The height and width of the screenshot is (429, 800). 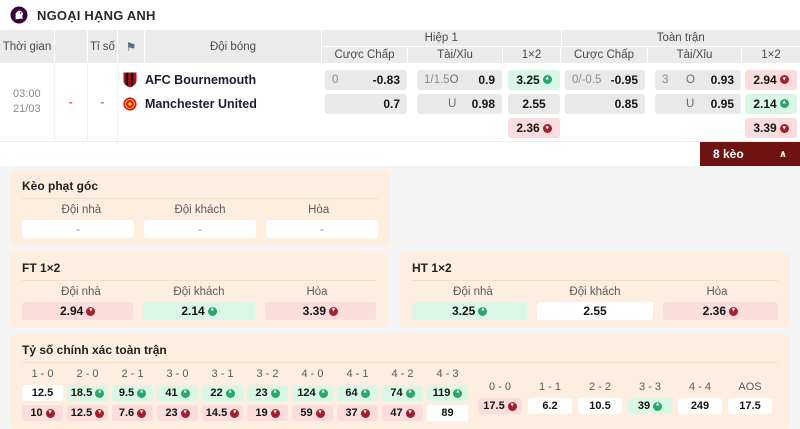 What do you see at coordinates (771, 104) in the screenshot?
I see `ft-1x2-away-odds: 2.14` at bounding box center [771, 104].